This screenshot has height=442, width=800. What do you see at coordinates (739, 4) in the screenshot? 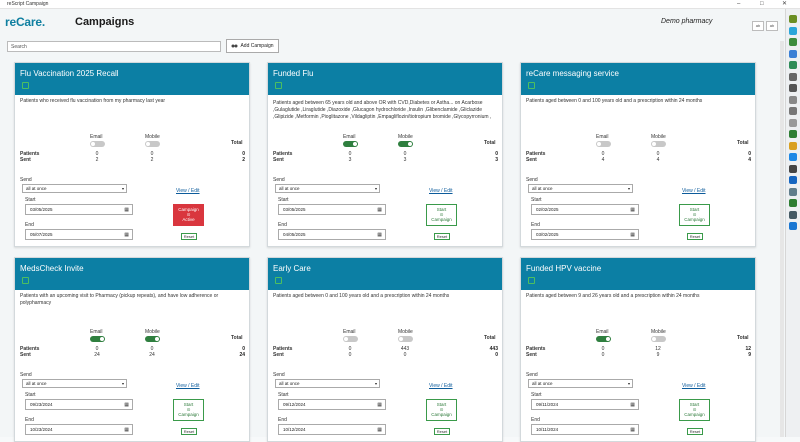
I see `minimize-button: –` at bounding box center [739, 4].